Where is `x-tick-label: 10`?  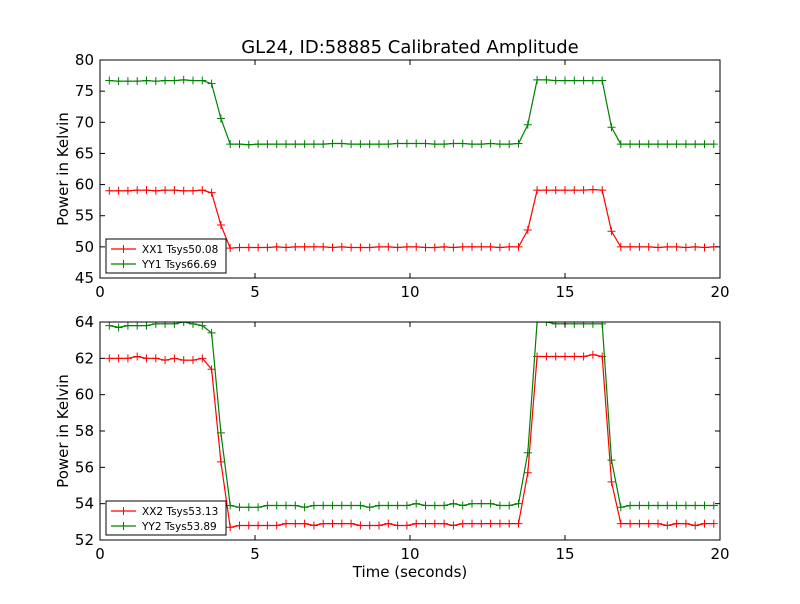 x-tick-label: 10 is located at coordinates (409, 292).